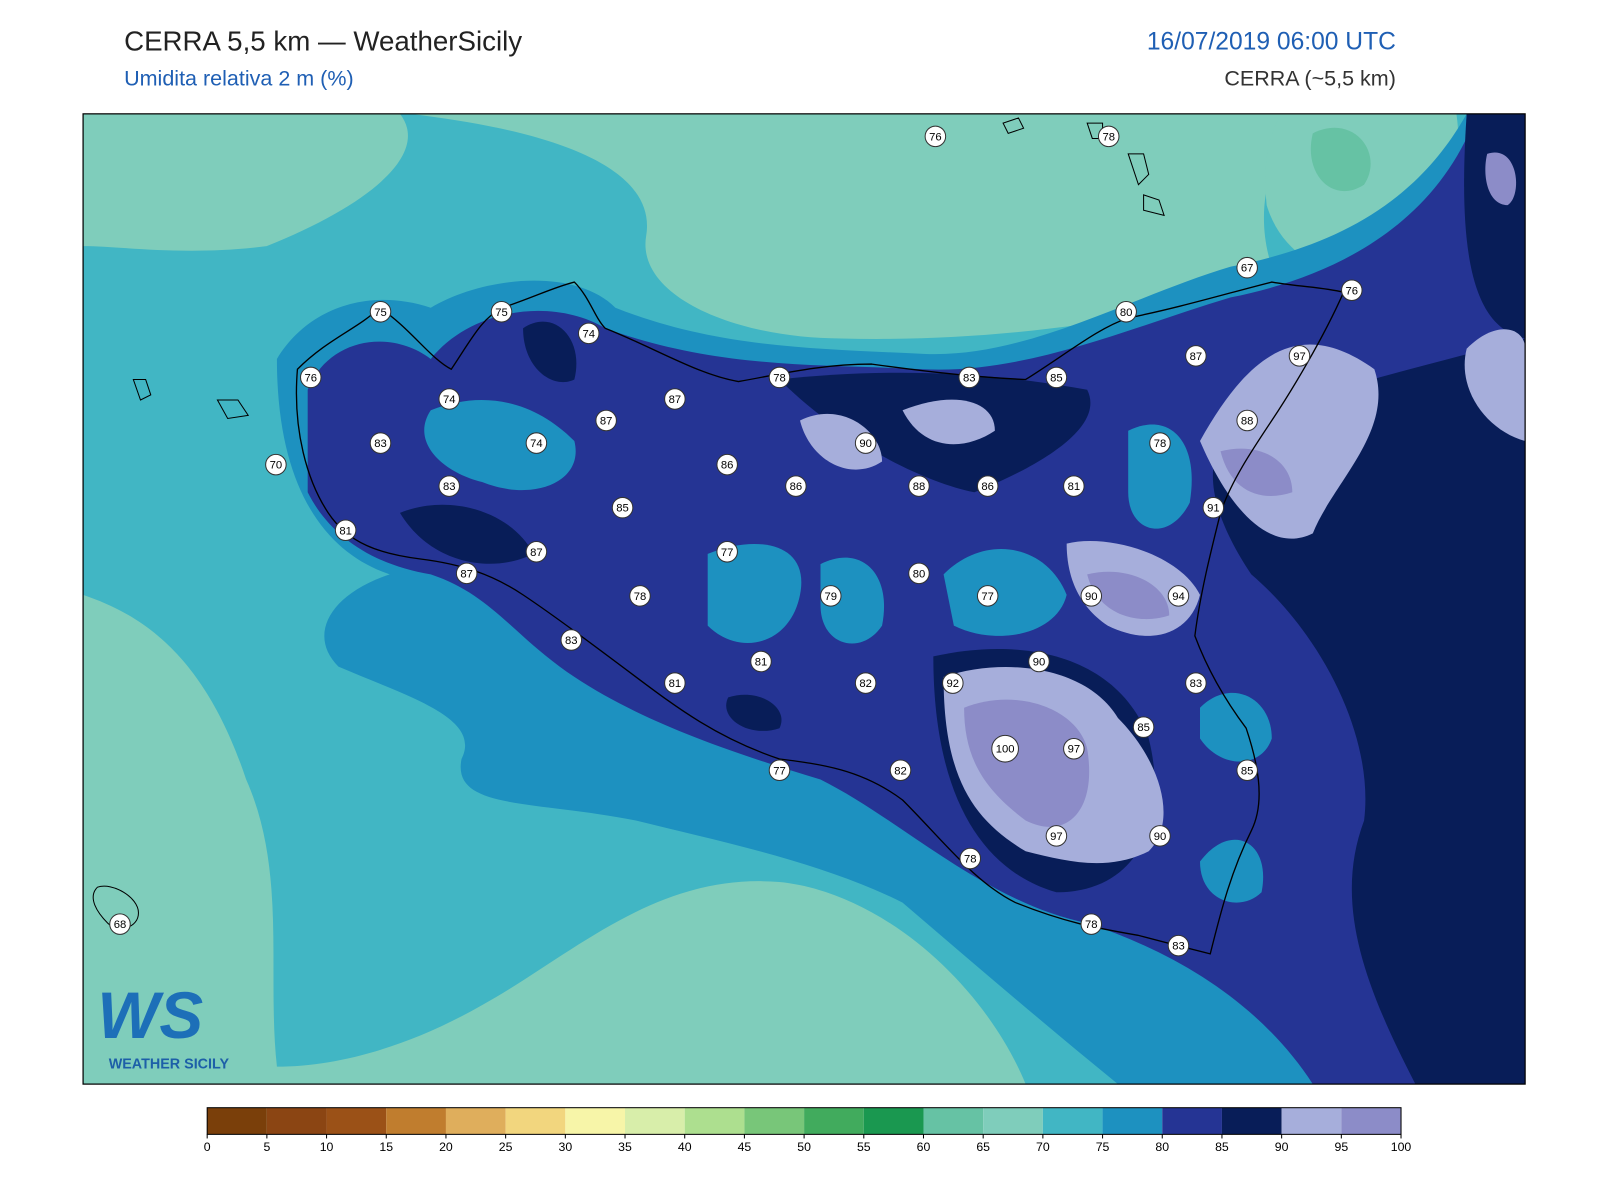 The width and height of the screenshot is (1600, 1200). I want to click on title: CERRA 5,5 km — WeatherSicily, so click(323, 40).